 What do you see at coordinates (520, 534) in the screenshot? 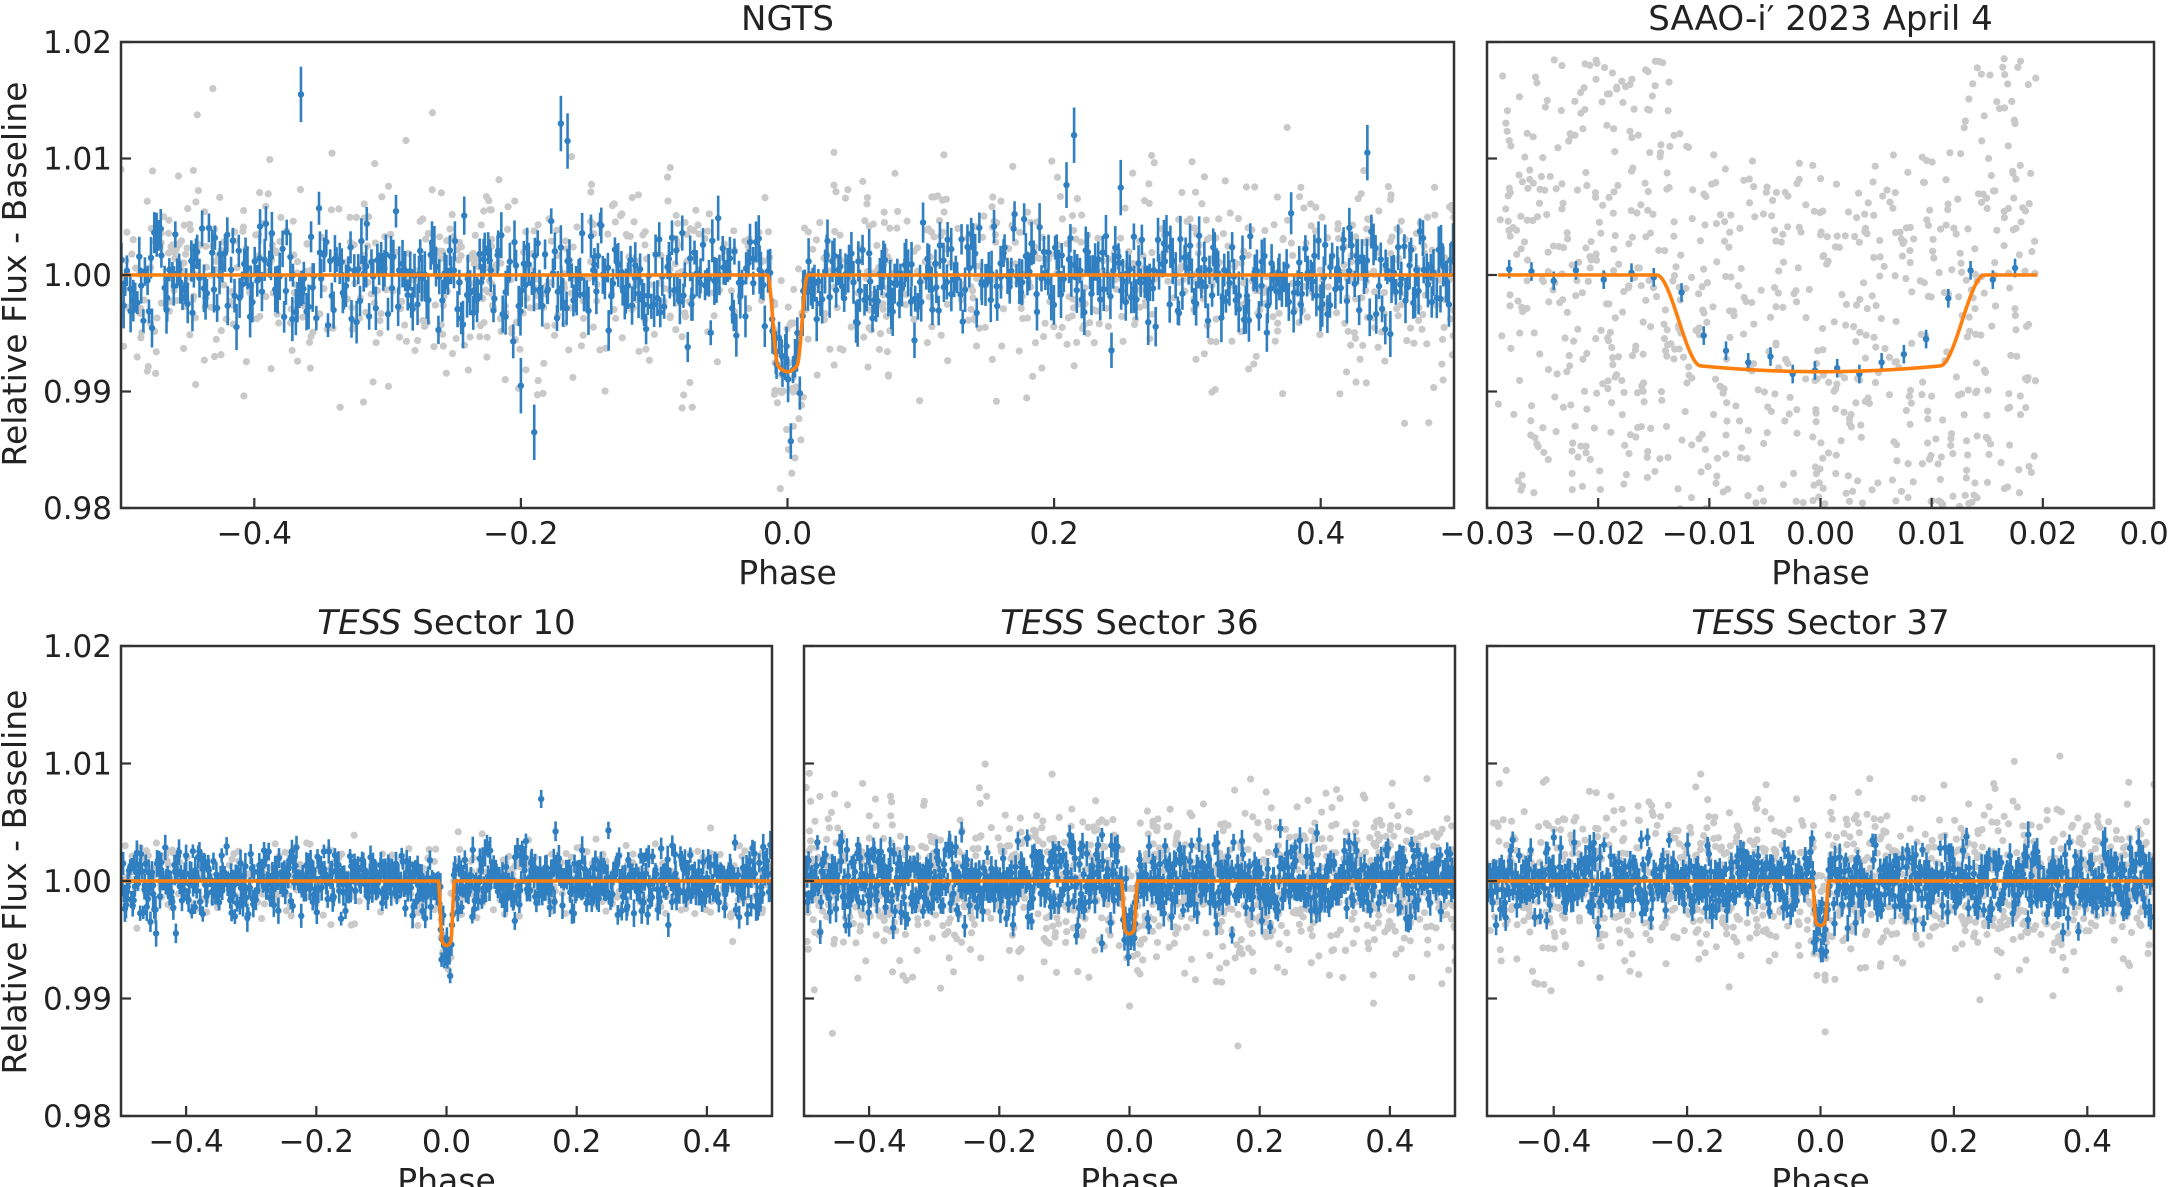
I see `xtick-label: −0.2` at bounding box center [520, 534].